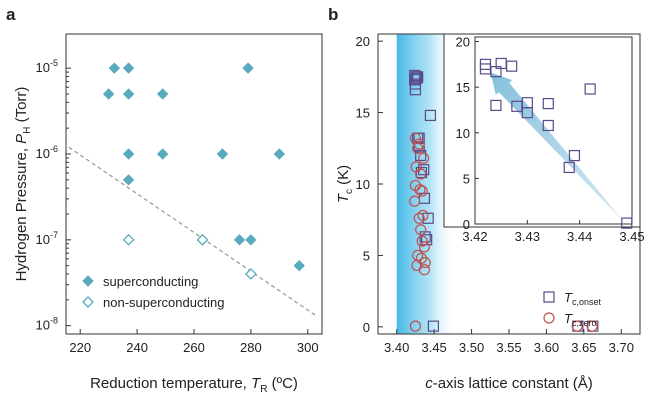 Image resolution: width=645 pixels, height=396 pixels. Describe the element at coordinates (466, 178) in the screenshot. I see `inset-ytick-label: 5` at that location.